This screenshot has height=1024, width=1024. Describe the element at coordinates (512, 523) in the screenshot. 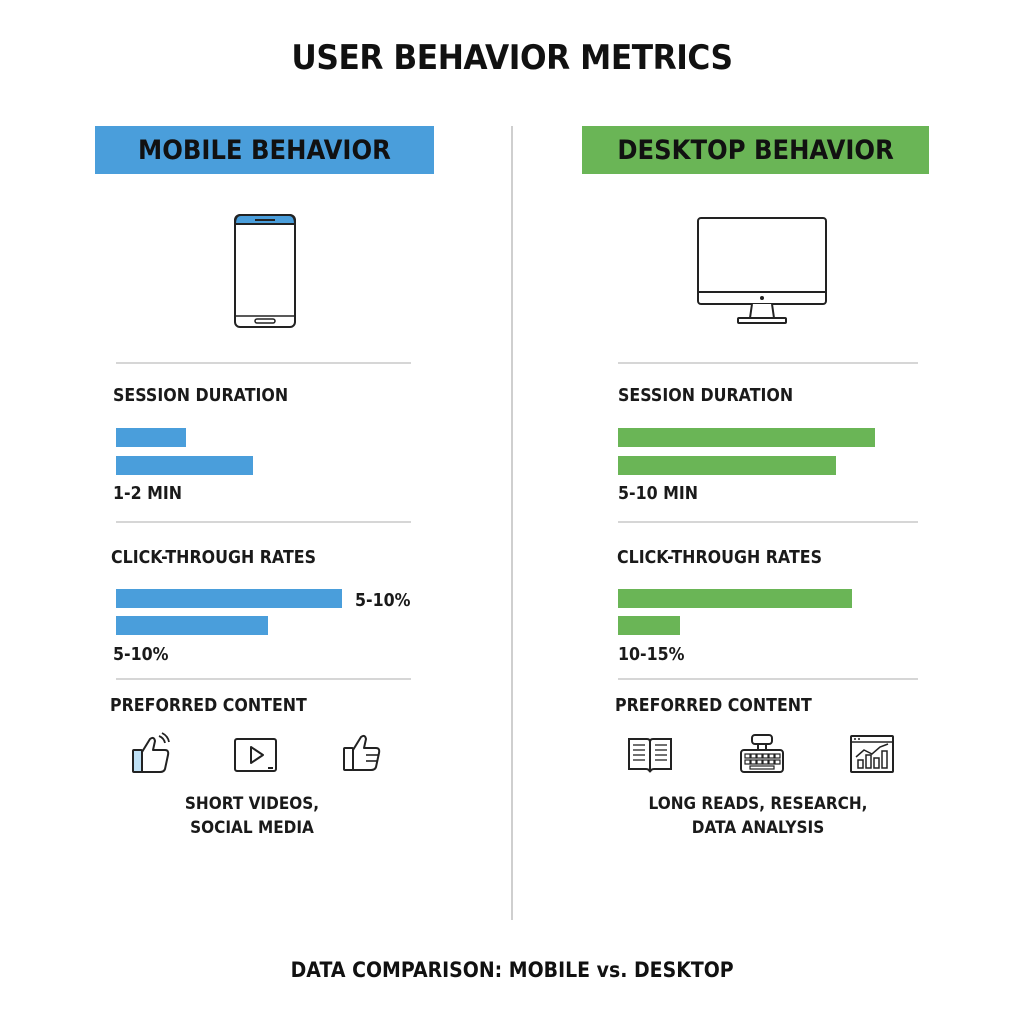

I see `center-divider` at that location.